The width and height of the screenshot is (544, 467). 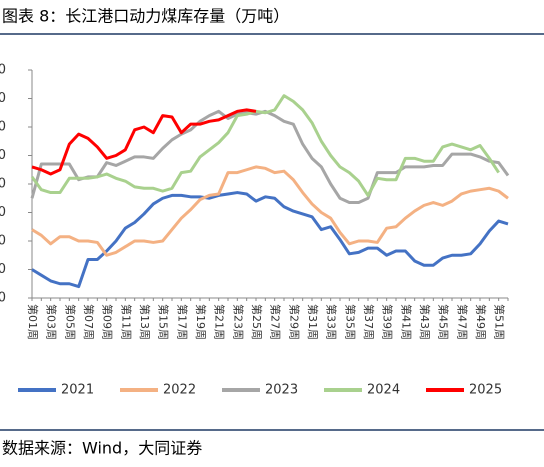 I want to click on x-tick-label: 第39周, so click(x=388, y=322).